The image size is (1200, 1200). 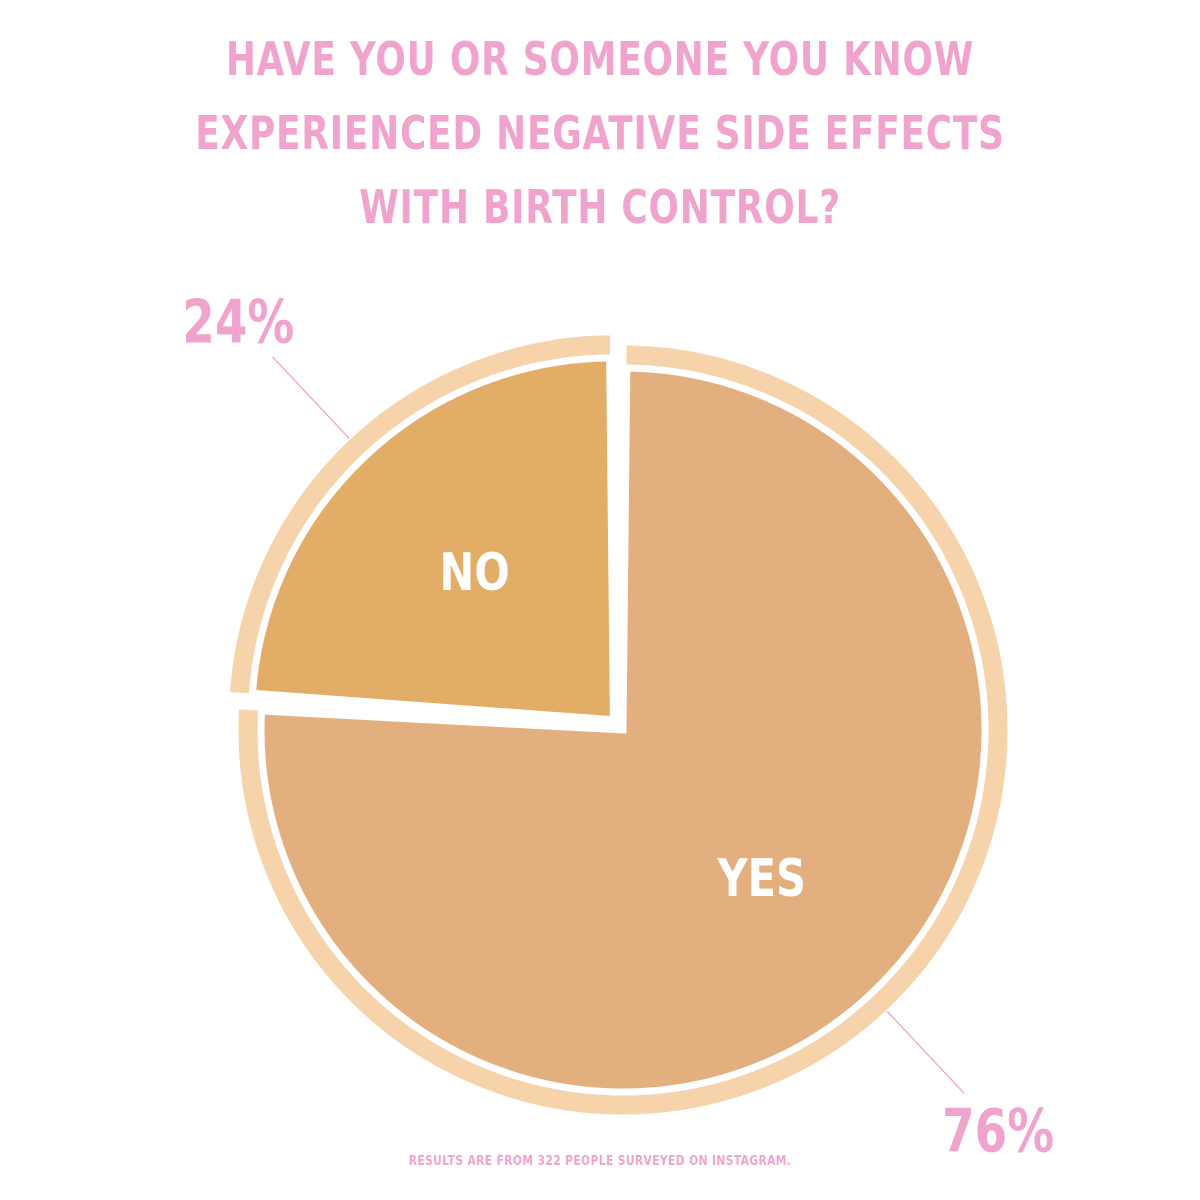 What do you see at coordinates (600, 59) in the screenshot?
I see `title-line-1: HAVE YOU OR SOMEONE YOU KNOW` at bounding box center [600, 59].